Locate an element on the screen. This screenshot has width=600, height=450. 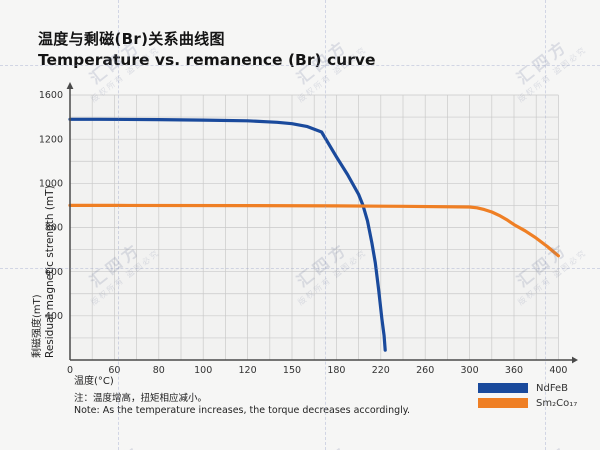
x-tick-label: 220 is located at coordinates (381, 370).